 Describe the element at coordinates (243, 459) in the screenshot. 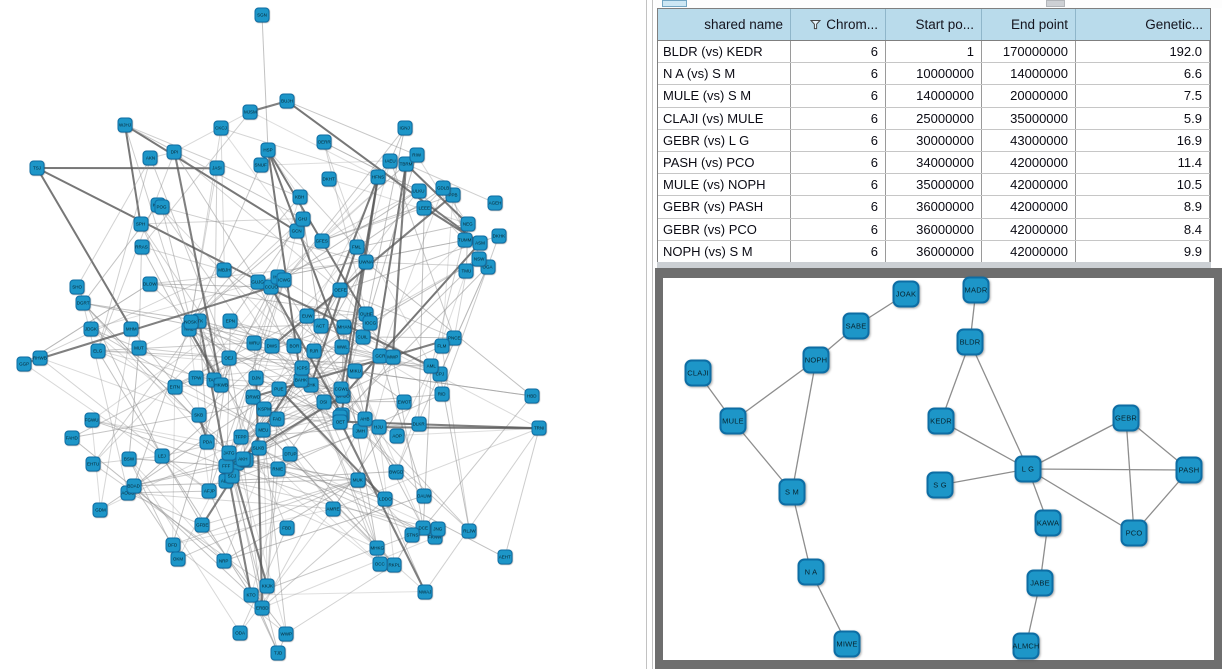

I see `overview-node: AKH` at that location.